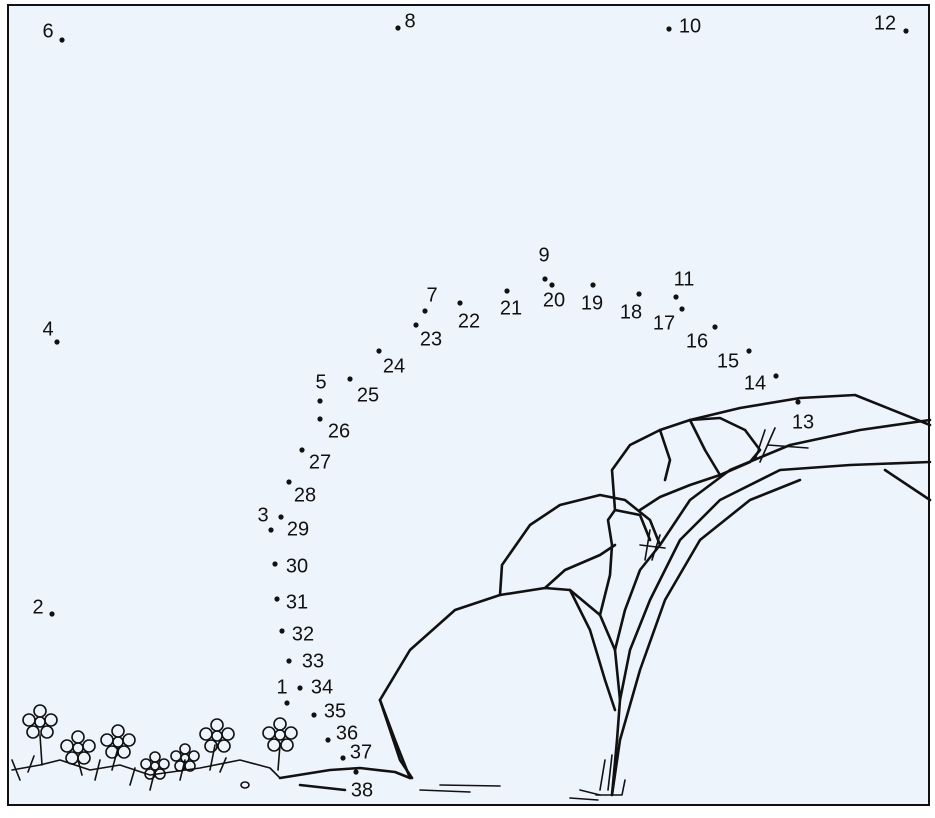  Describe the element at coordinates (554, 300) in the screenshot. I see `dot-number: 20` at that location.